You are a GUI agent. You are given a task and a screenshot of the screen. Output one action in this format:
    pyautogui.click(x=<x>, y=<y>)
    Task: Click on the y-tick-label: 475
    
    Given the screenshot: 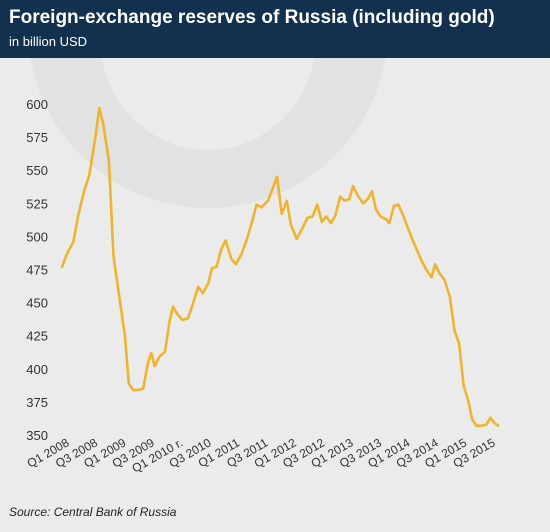 What is the action you would take?
    pyautogui.click(x=37, y=270)
    